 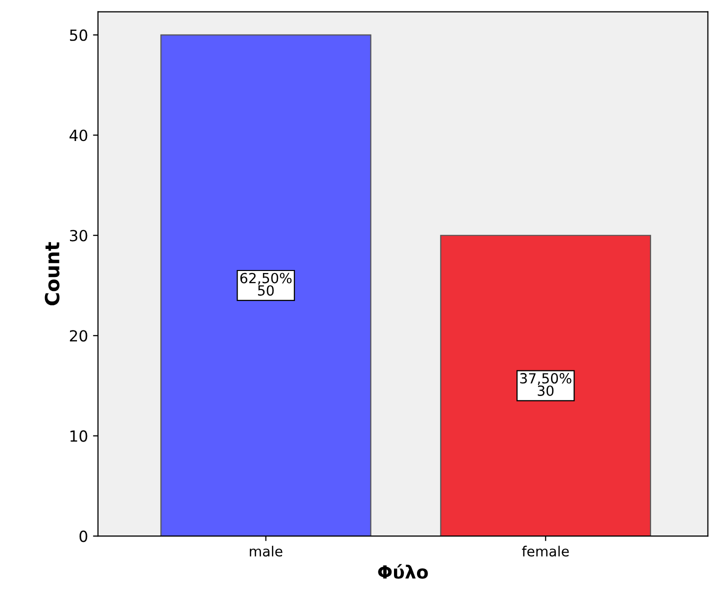 I want to click on y-tick-label: 10, so click(x=79, y=436).